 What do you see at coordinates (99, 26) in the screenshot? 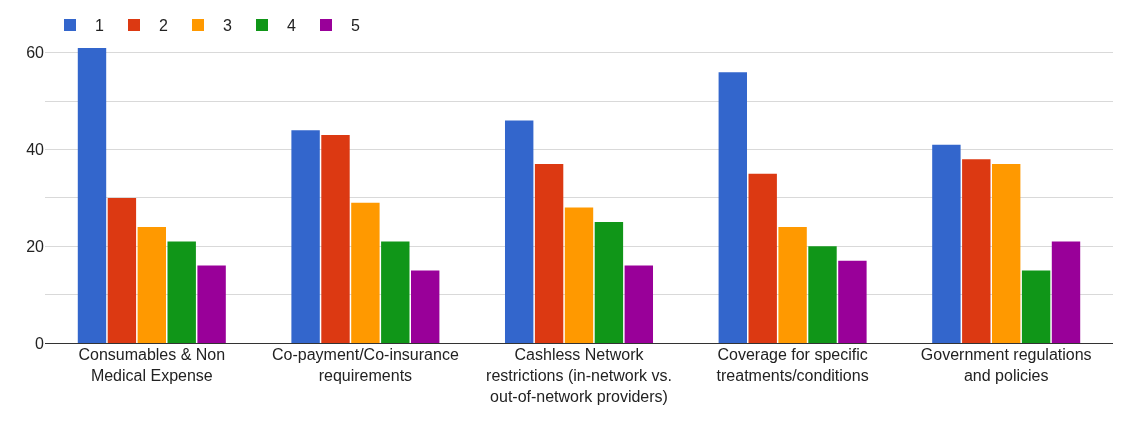
I see `legend-label: 1` at bounding box center [99, 26].